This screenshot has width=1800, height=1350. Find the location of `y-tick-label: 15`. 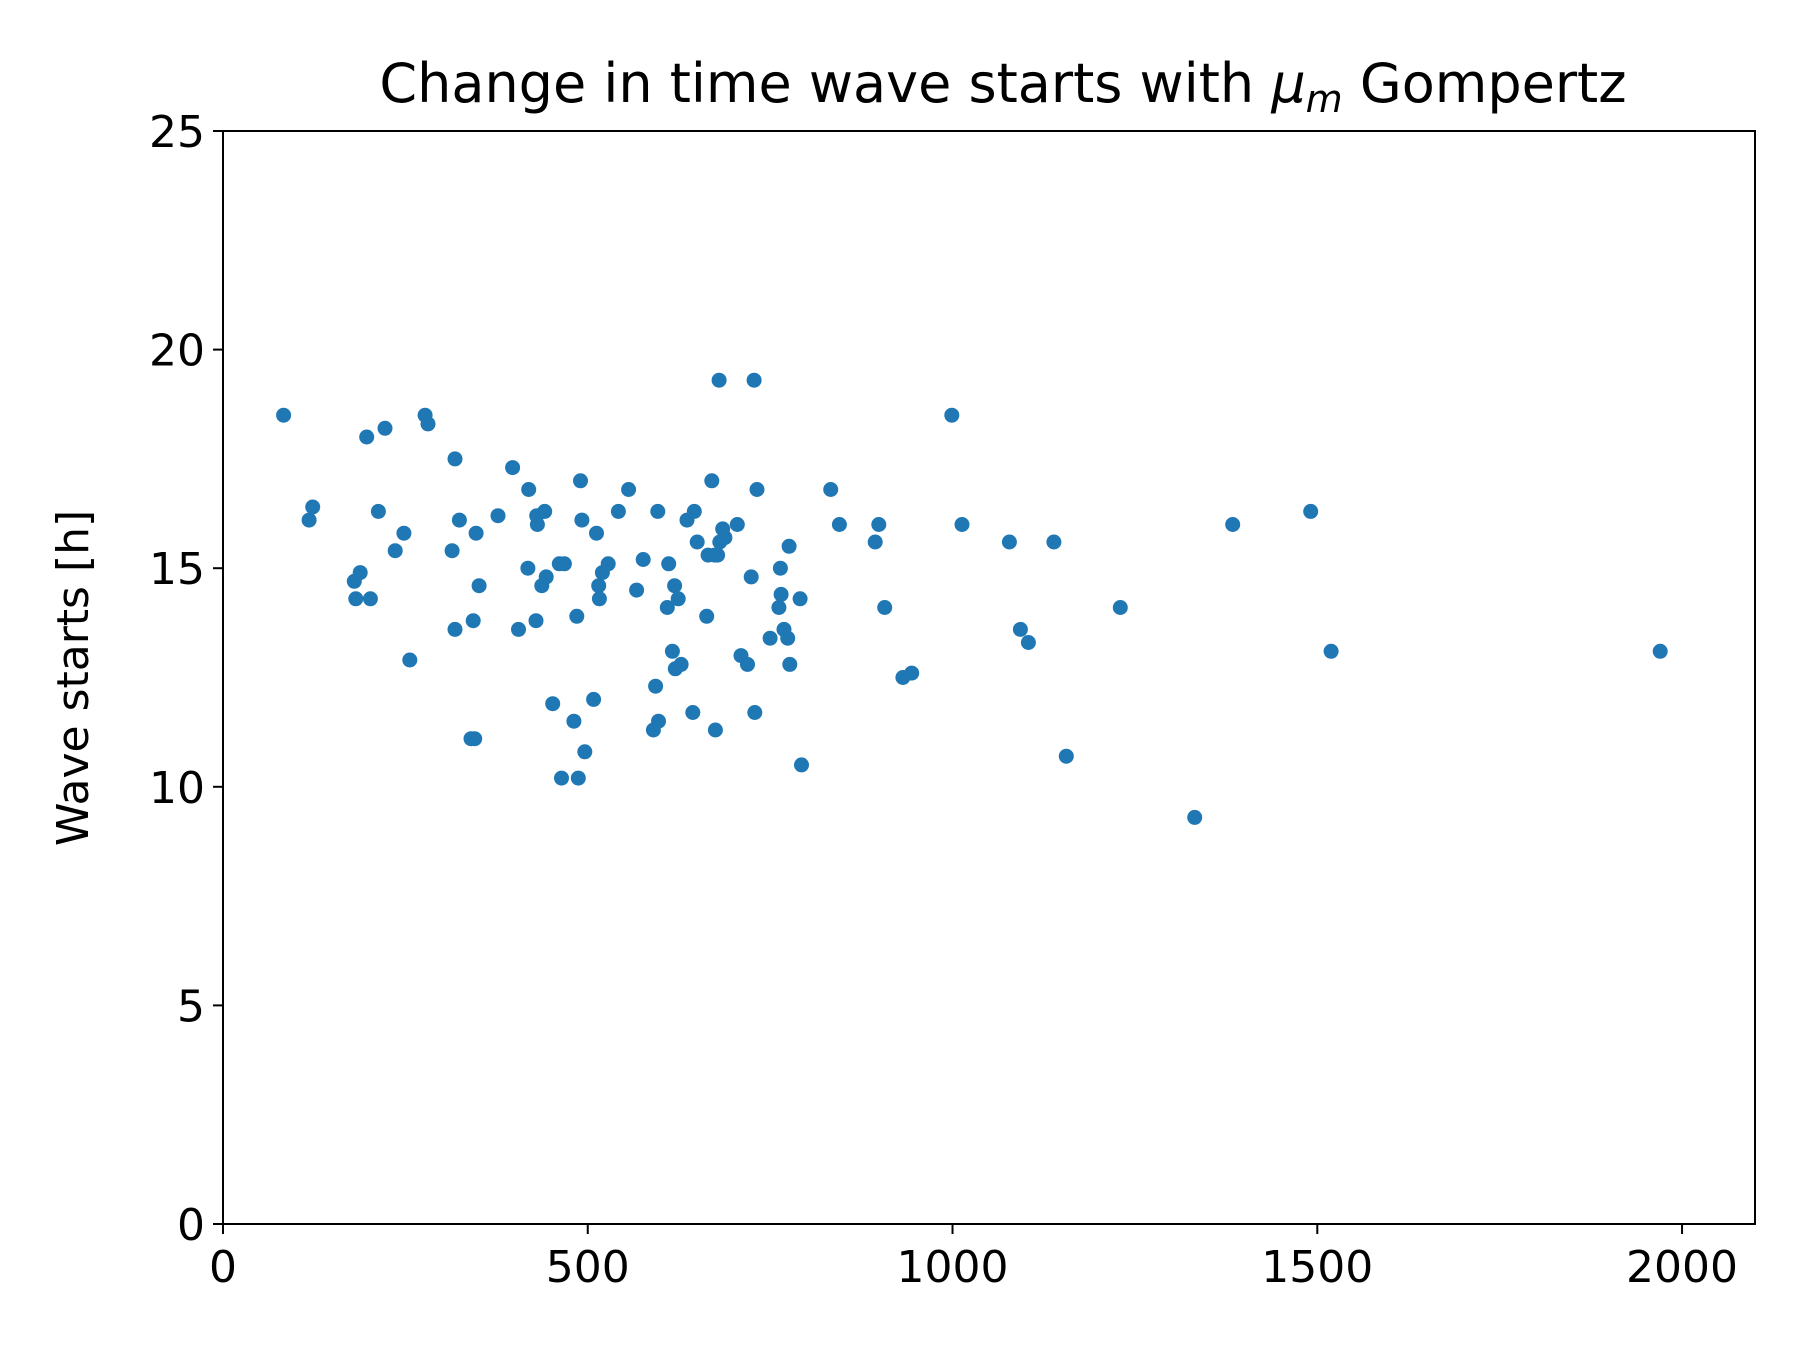

y-tick-label: 15 is located at coordinates (177, 569).